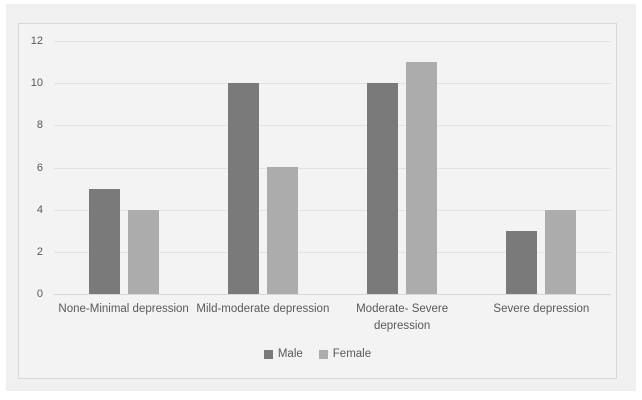 This screenshot has width=642, height=400. Describe the element at coordinates (39, 294) in the screenshot. I see `y-tick-label-0: 0` at that location.